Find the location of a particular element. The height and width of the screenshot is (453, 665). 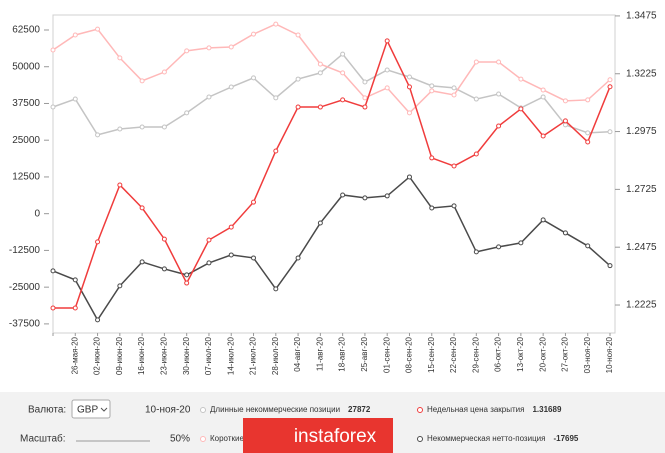

x-tick-label: 09-июн-20 is located at coordinates (119, 355).